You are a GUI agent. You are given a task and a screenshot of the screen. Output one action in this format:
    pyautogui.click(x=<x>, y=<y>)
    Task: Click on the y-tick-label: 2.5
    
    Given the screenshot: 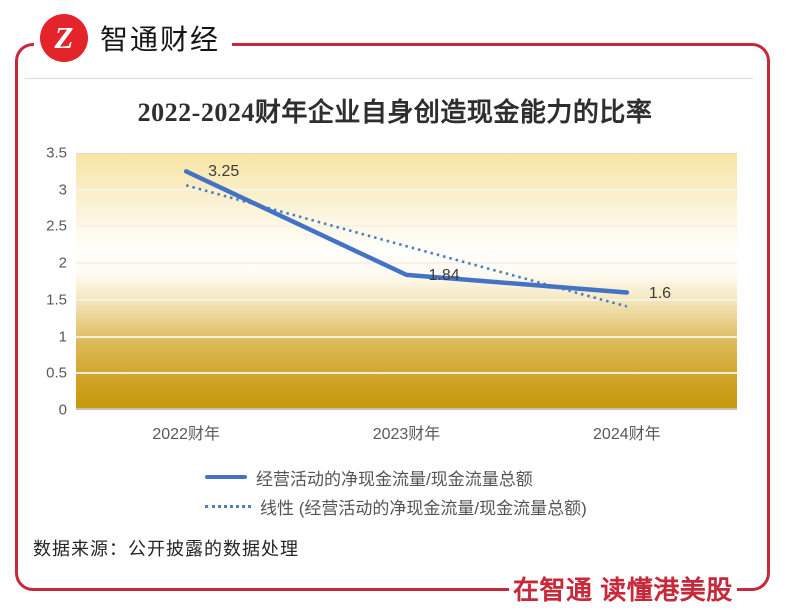 What is the action you would take?
    pyautogui.click(x=56, y=226)
    